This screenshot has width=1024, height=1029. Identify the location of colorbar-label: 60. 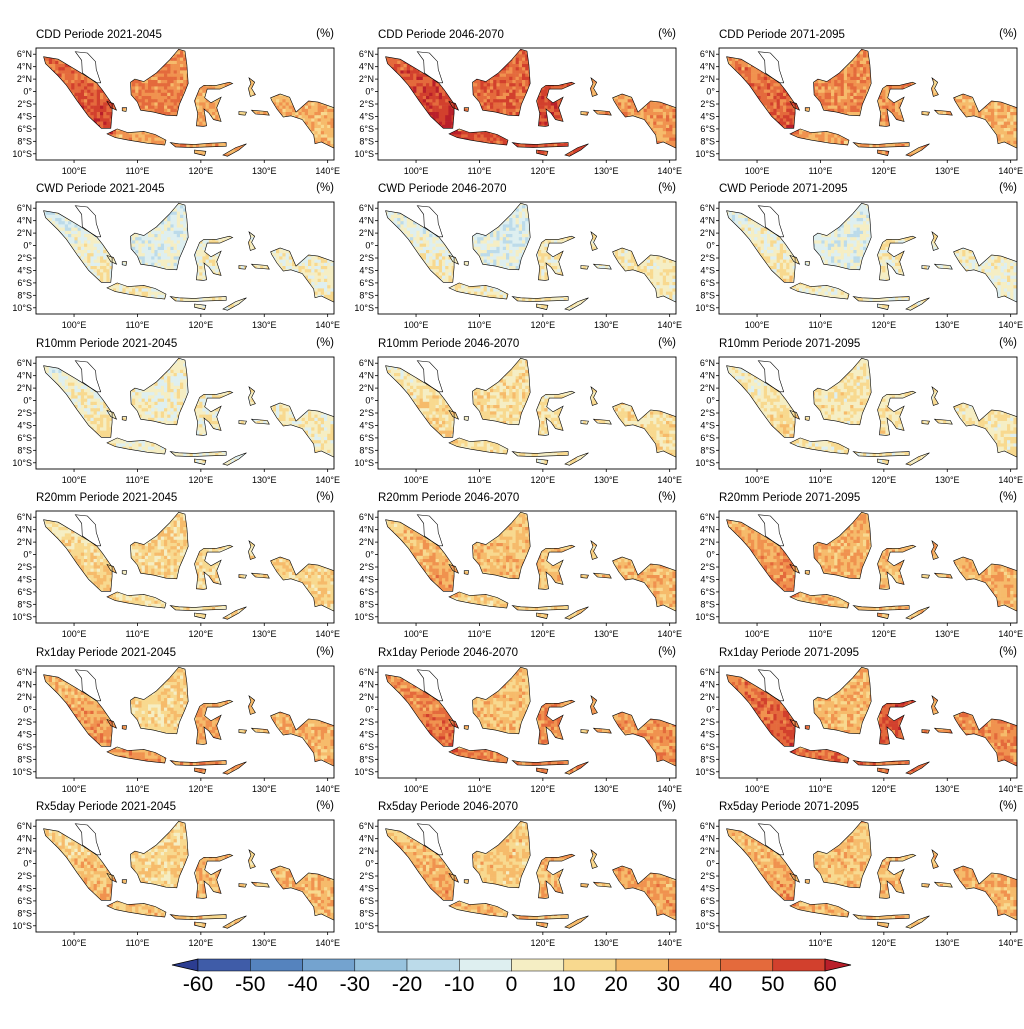
(824, 984).